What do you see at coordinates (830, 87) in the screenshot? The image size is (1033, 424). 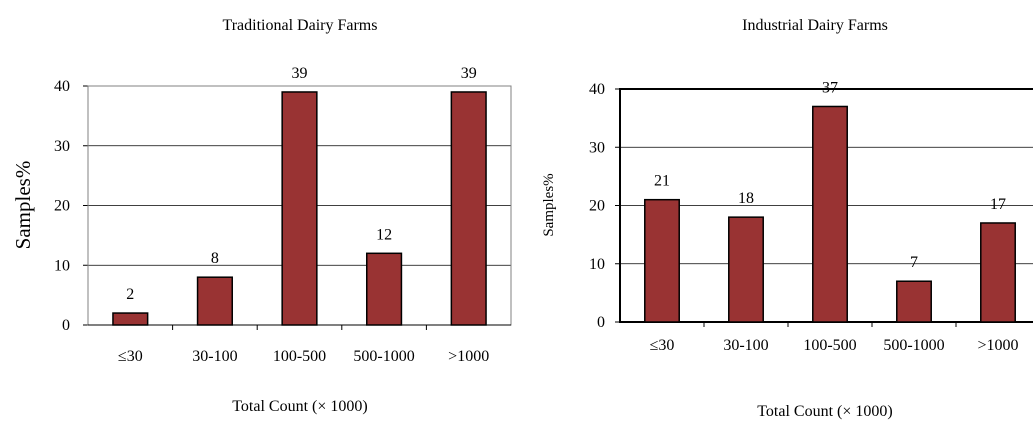 I see `data-label: 37` at bounding box center [830, 87].